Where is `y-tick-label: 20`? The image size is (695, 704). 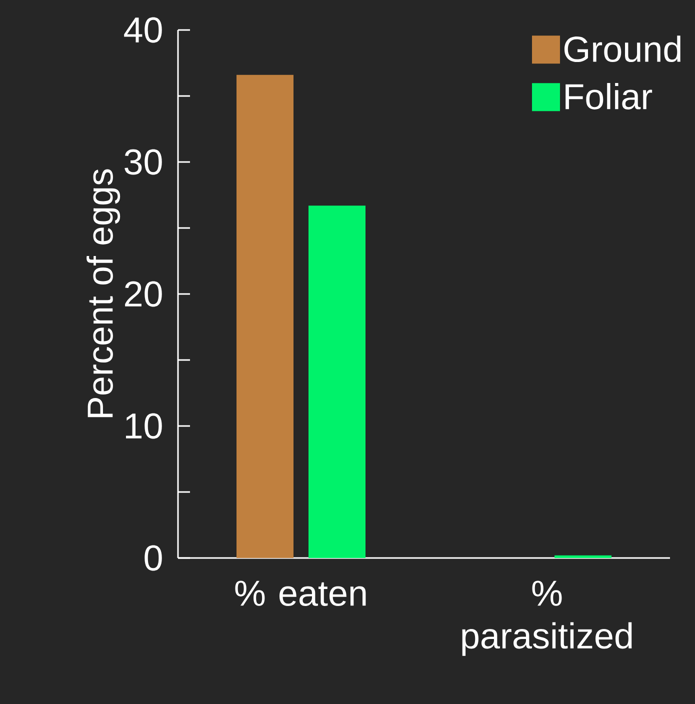 y-tick-label: 20 is located at coordinates (143, 294).